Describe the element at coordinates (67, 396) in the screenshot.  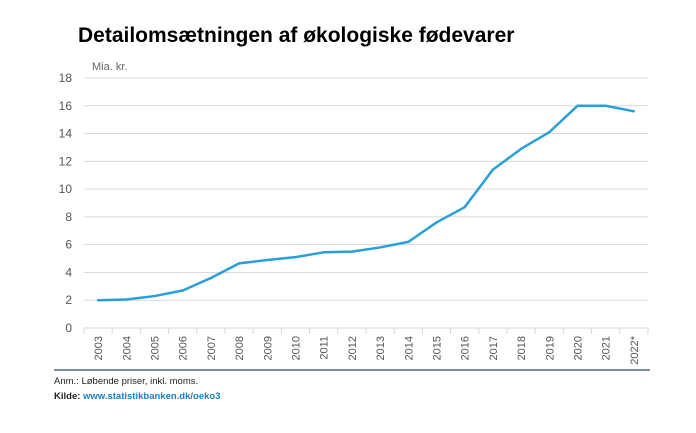
I see `source-label: Kilde:` at that location.